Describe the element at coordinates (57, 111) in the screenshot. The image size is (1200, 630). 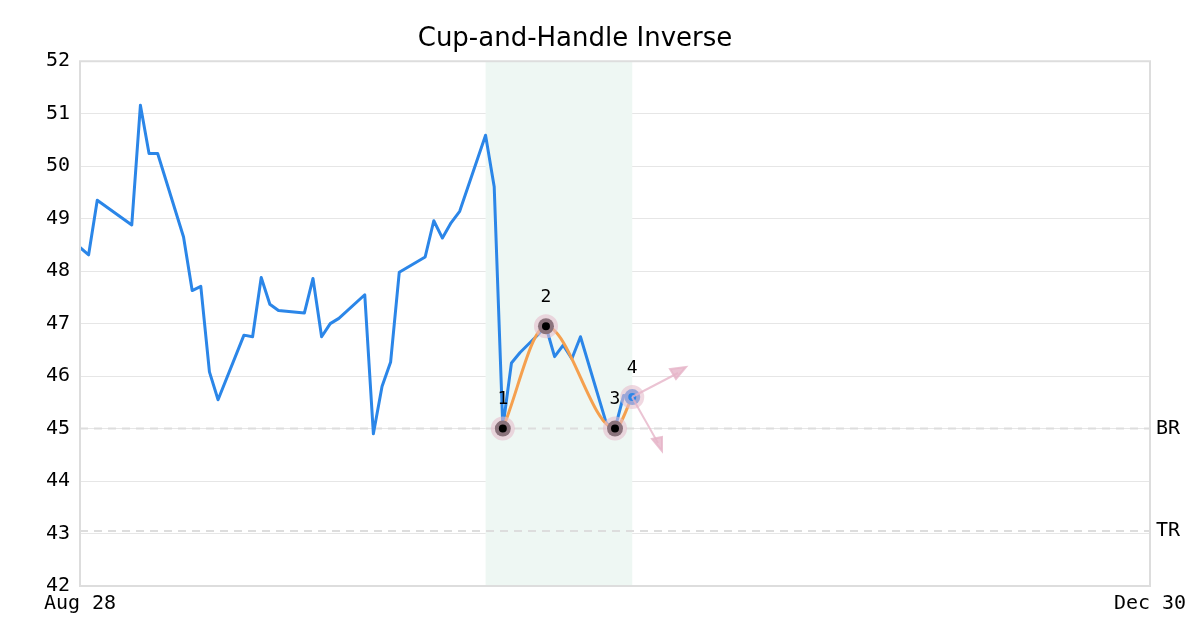
I see `y-tick-label: 51` at that location.